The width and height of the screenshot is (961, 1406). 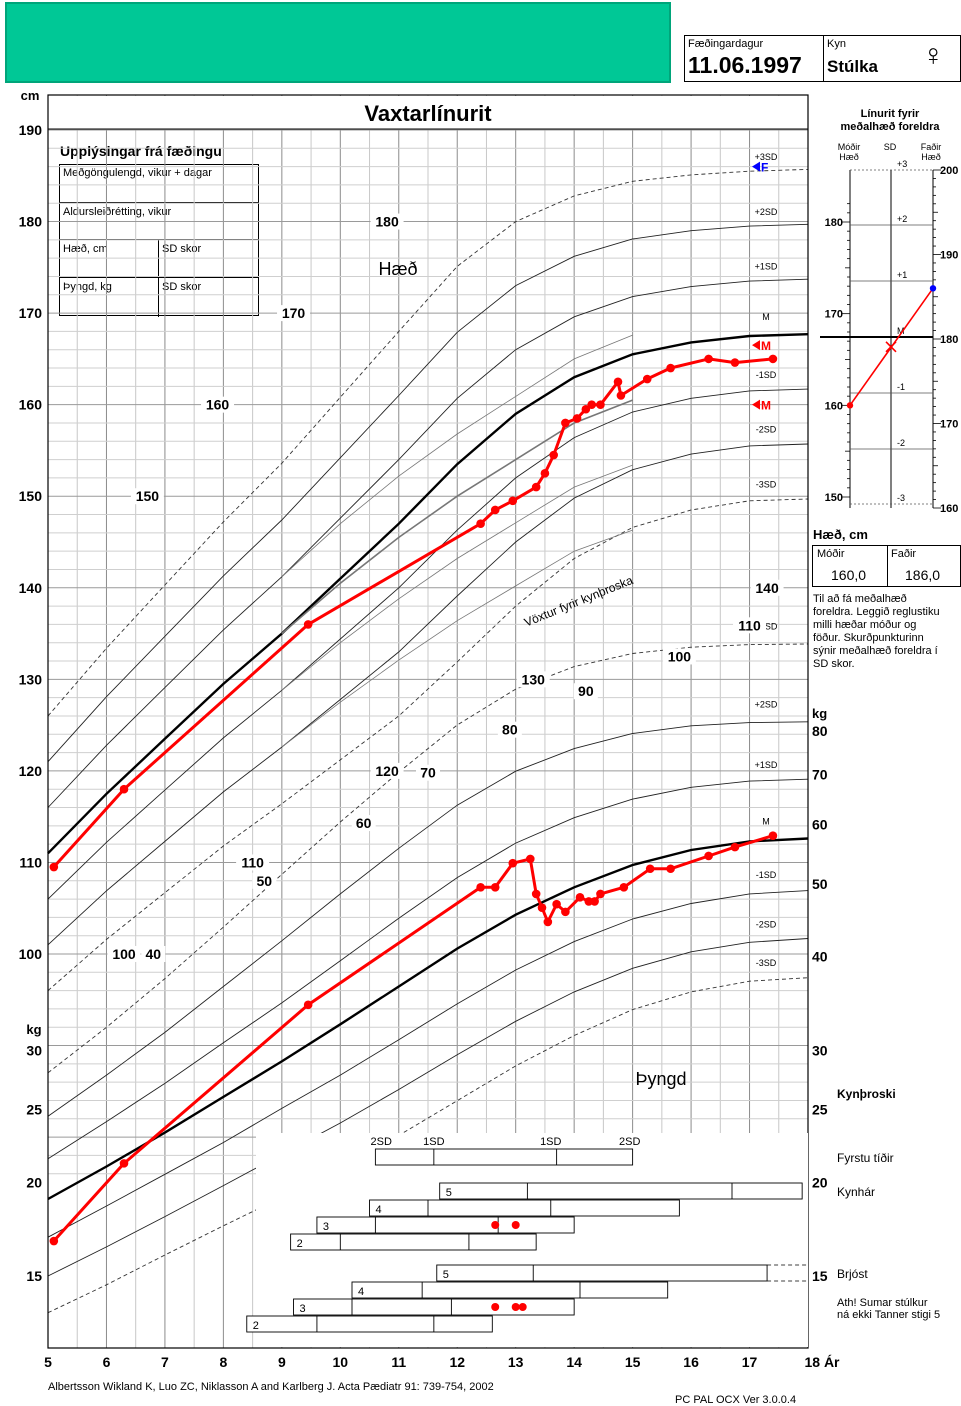 I want to click on father-scale-label: 190, so click(x=949, y=256).